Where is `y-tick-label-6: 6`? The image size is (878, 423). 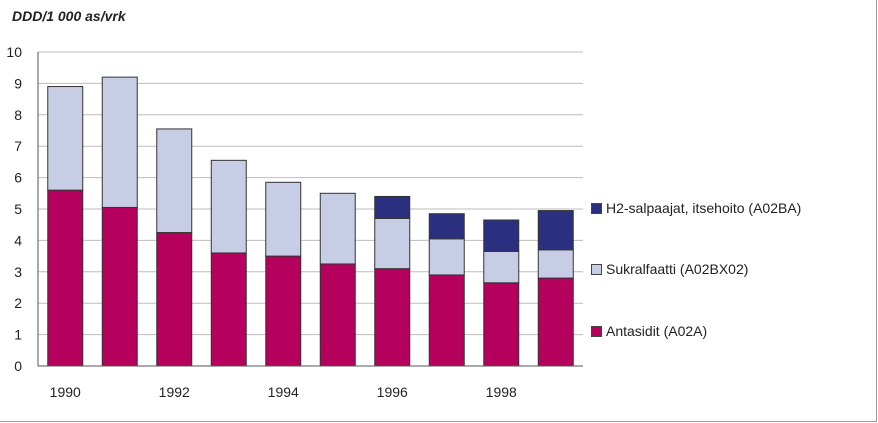 y-tick-label-6: 6 is located at coordinates (18, 178).